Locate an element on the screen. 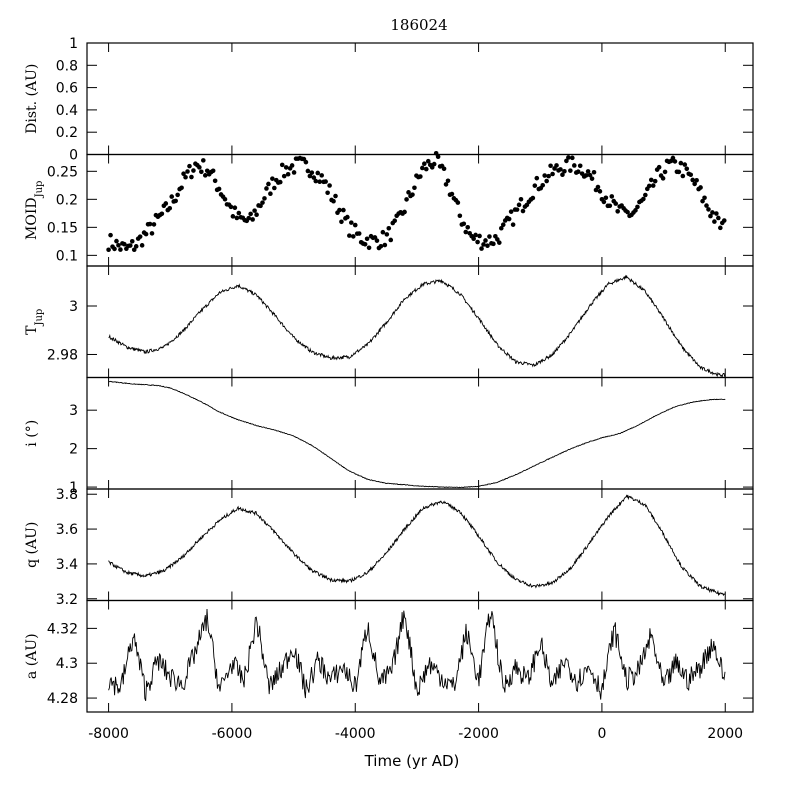 The image size is (797, 797). y-axis-label: a (AU) is located at coordinates (32, 656).